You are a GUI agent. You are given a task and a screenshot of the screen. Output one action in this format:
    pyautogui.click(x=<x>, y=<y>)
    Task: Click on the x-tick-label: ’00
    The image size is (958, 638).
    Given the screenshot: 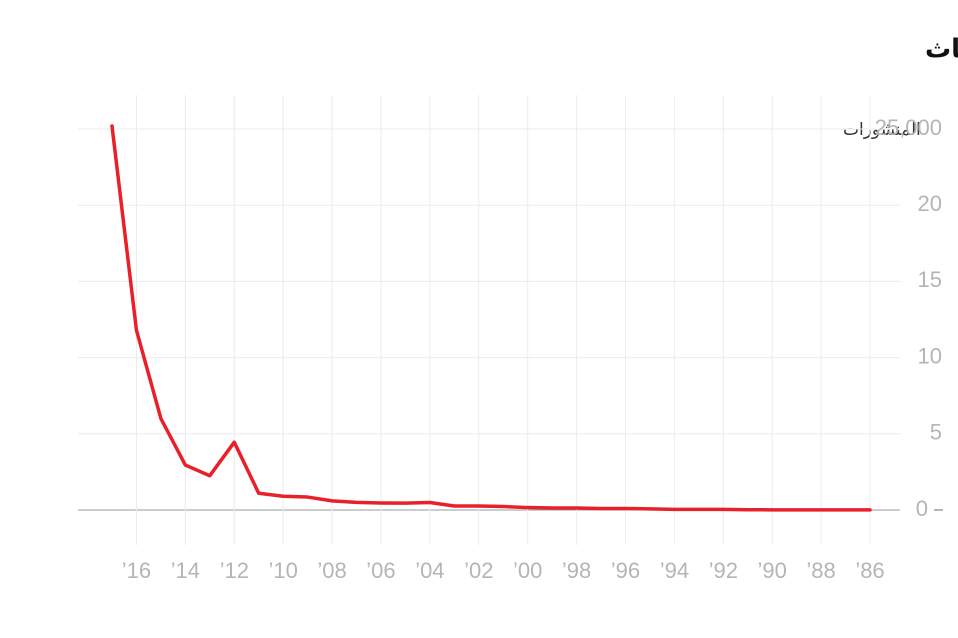 What is the action you would take?
    pyautogui.click(x=527, y=570)
    